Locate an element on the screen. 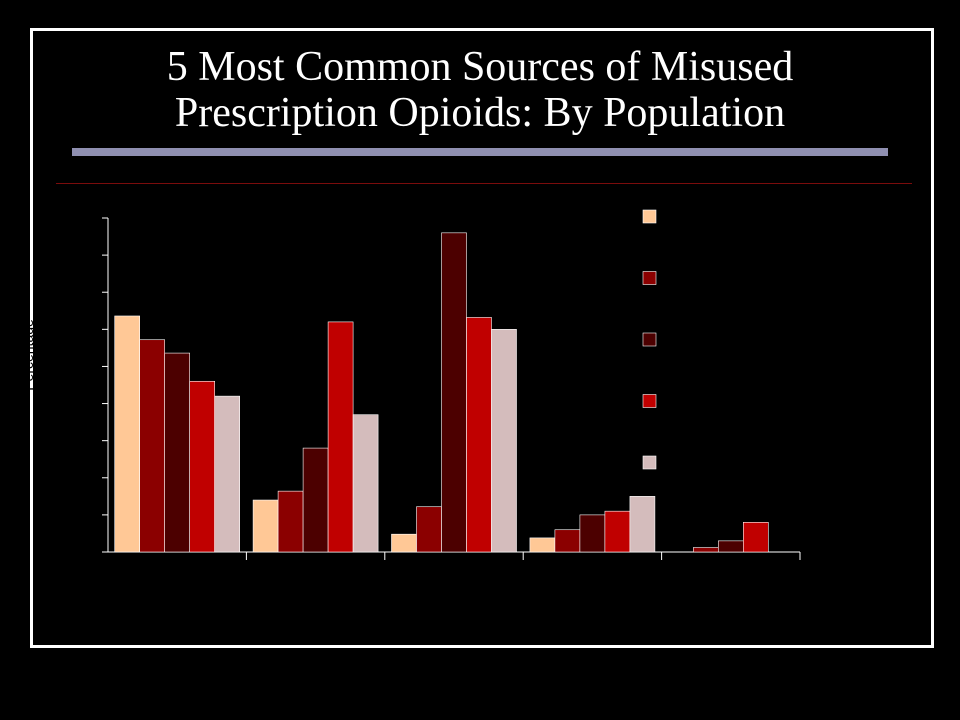 The height and width of the screenshot is (720, 960). title-underline is located at coordinates (480, 152).